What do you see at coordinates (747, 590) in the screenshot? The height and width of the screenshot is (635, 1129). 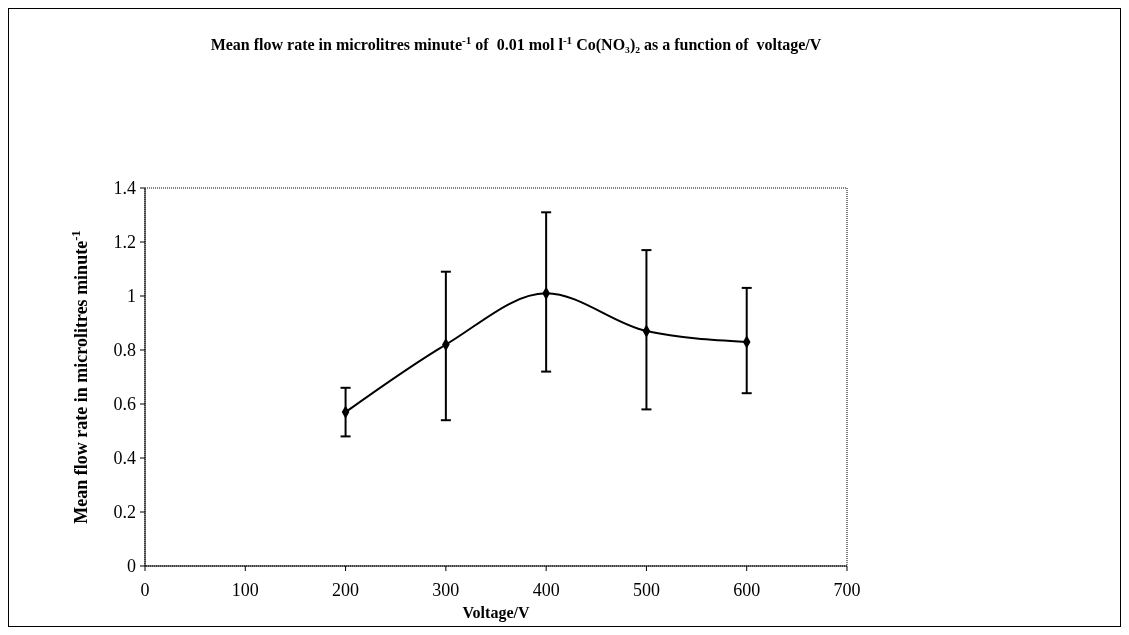 I see `x-tick-label: 600` at bounding box center [747, 590].